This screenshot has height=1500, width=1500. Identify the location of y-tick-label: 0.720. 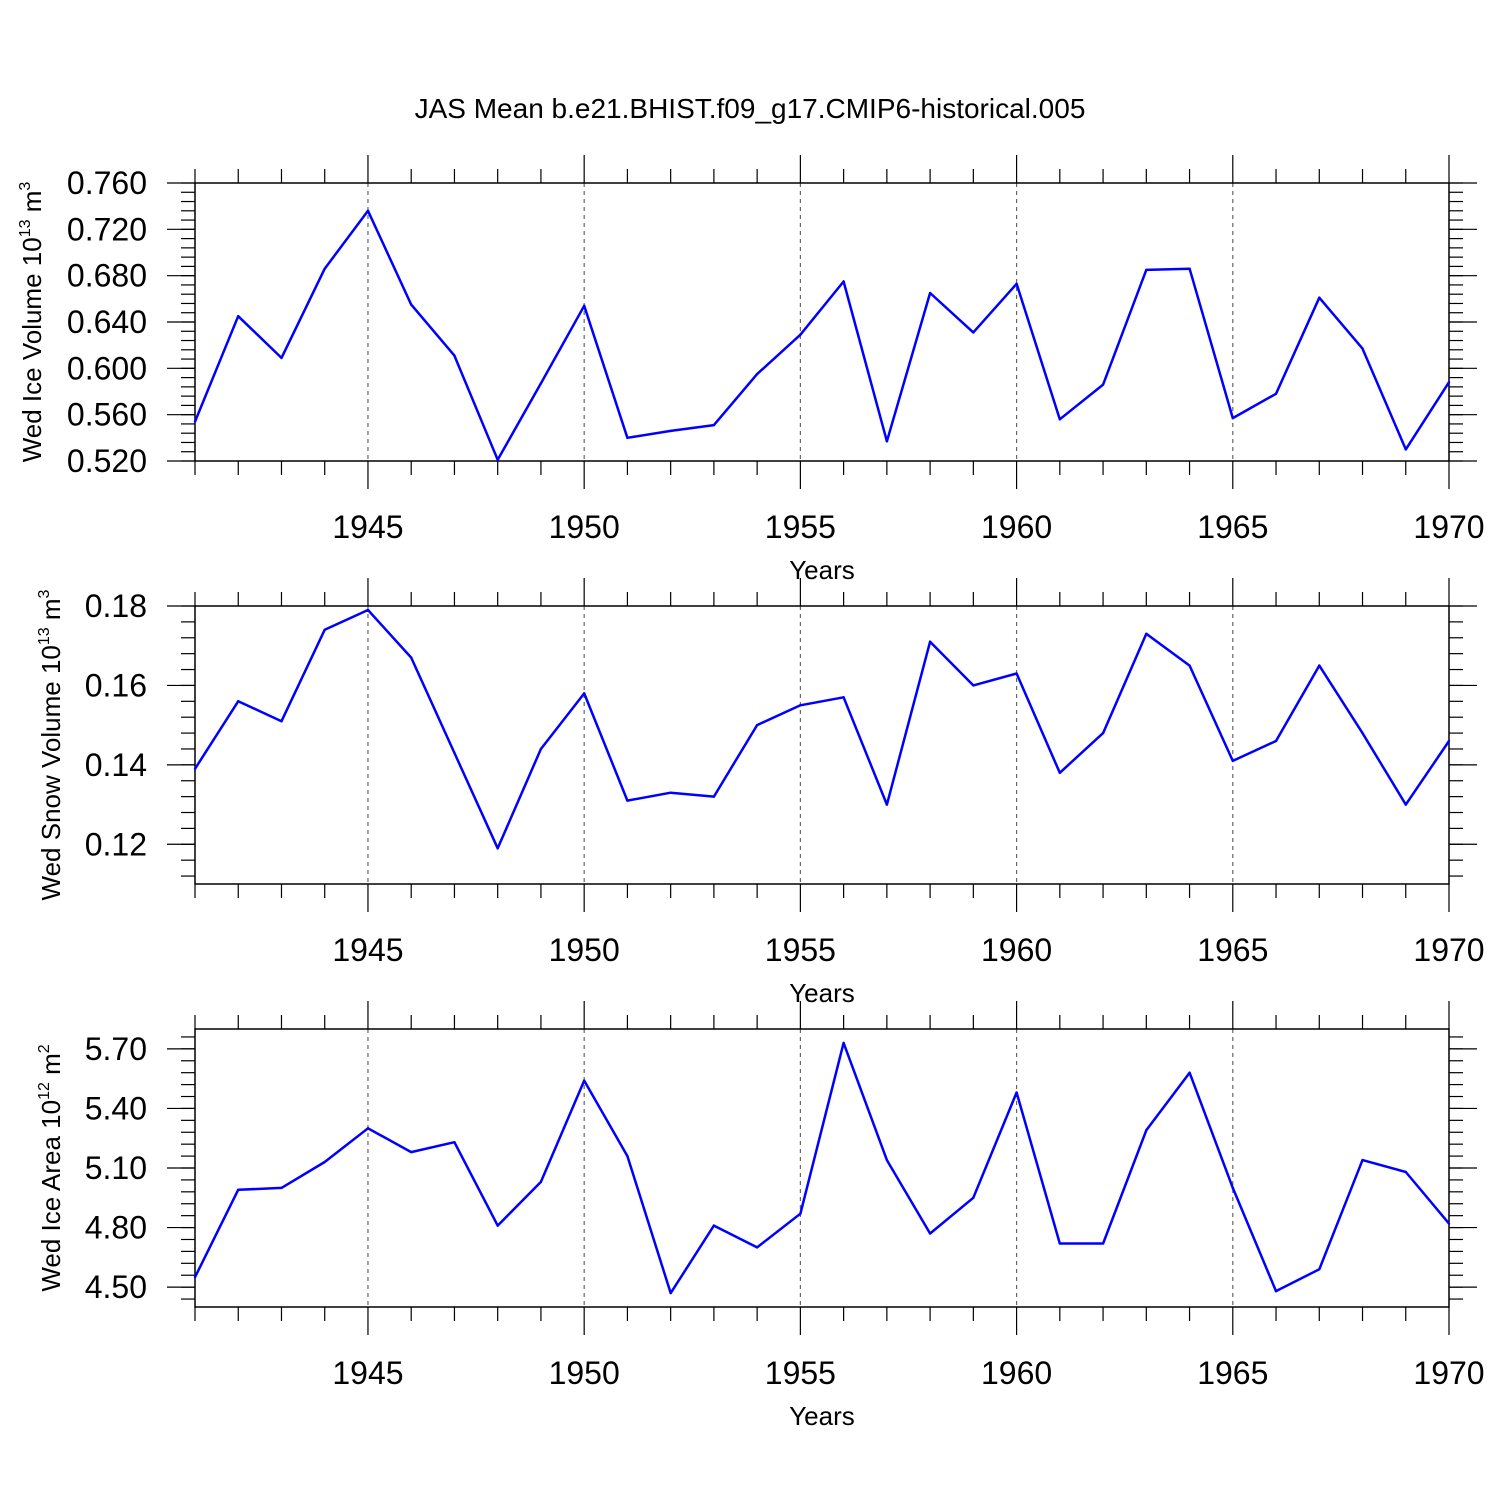
(107, 229).